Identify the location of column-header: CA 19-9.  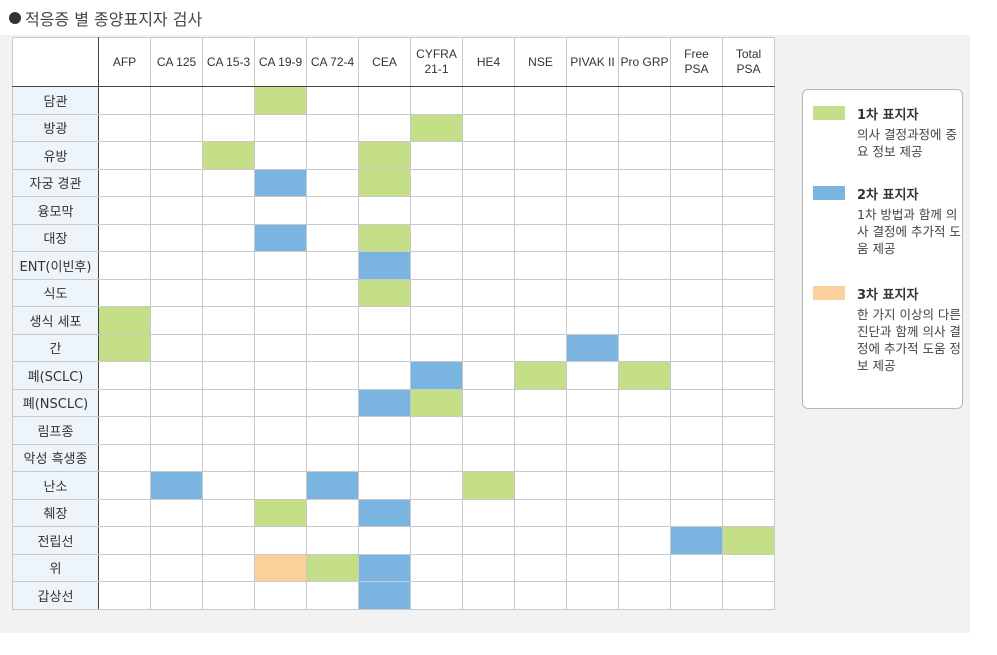
(280, 62).